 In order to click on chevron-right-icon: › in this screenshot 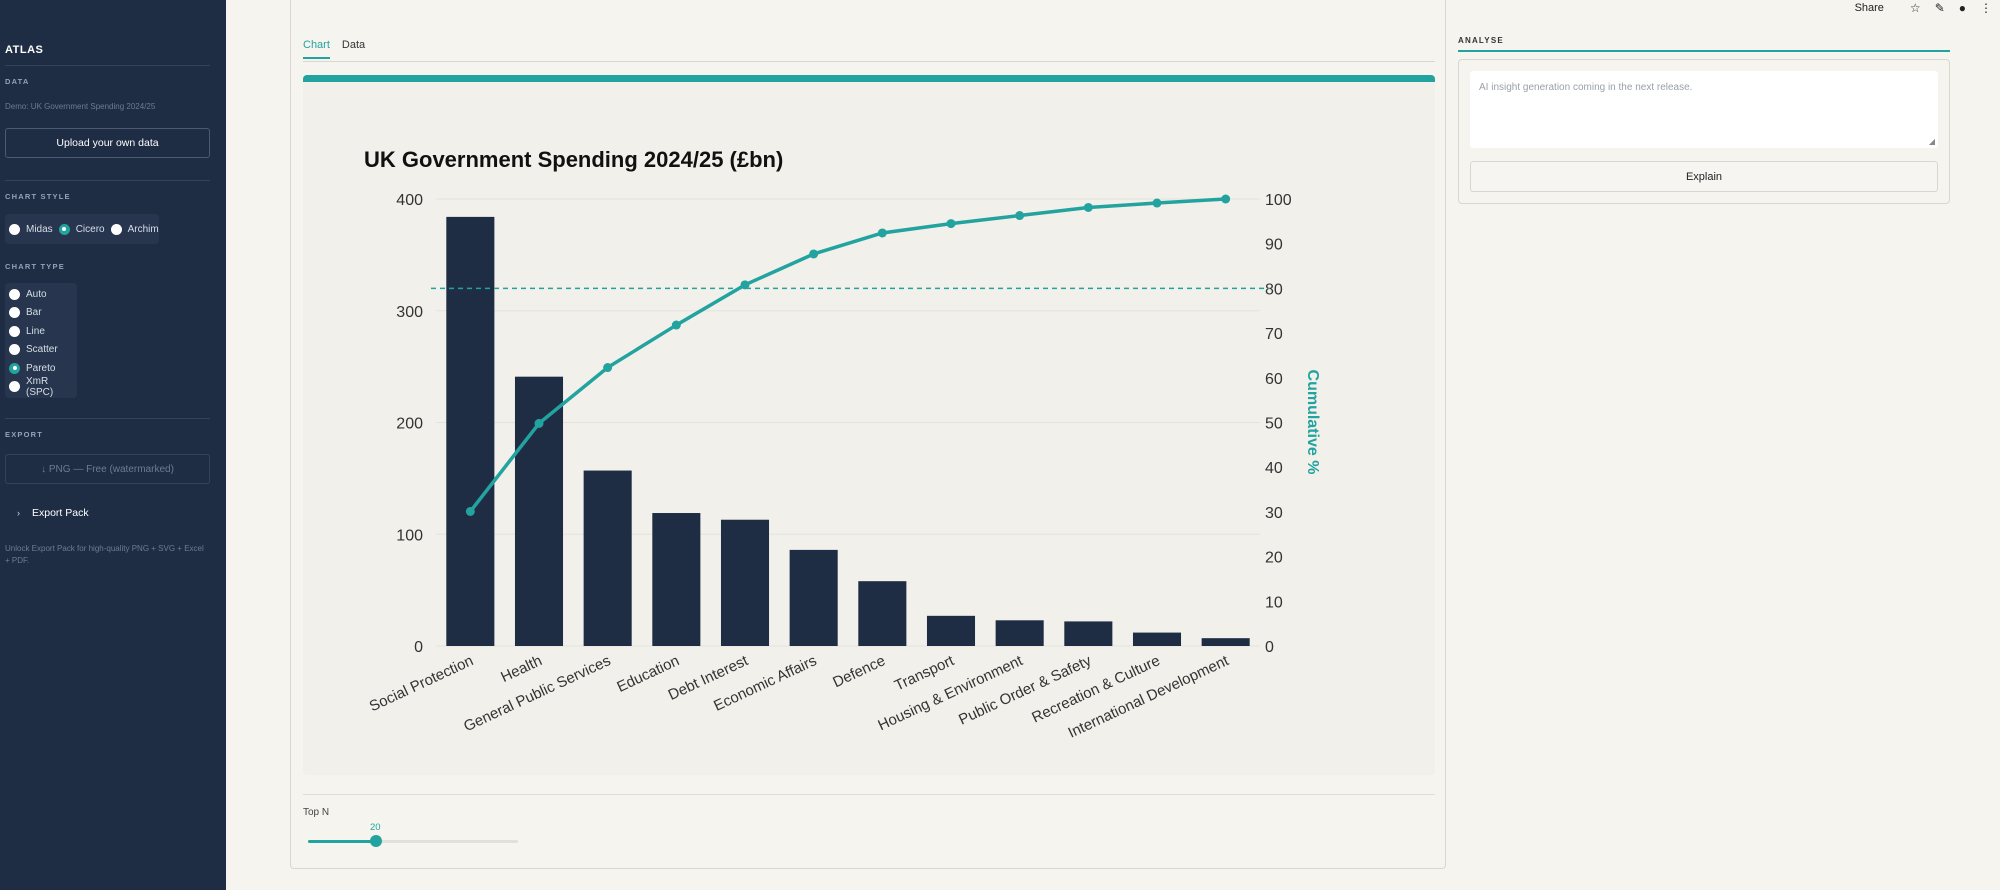, I will do `click(18, 513)`.